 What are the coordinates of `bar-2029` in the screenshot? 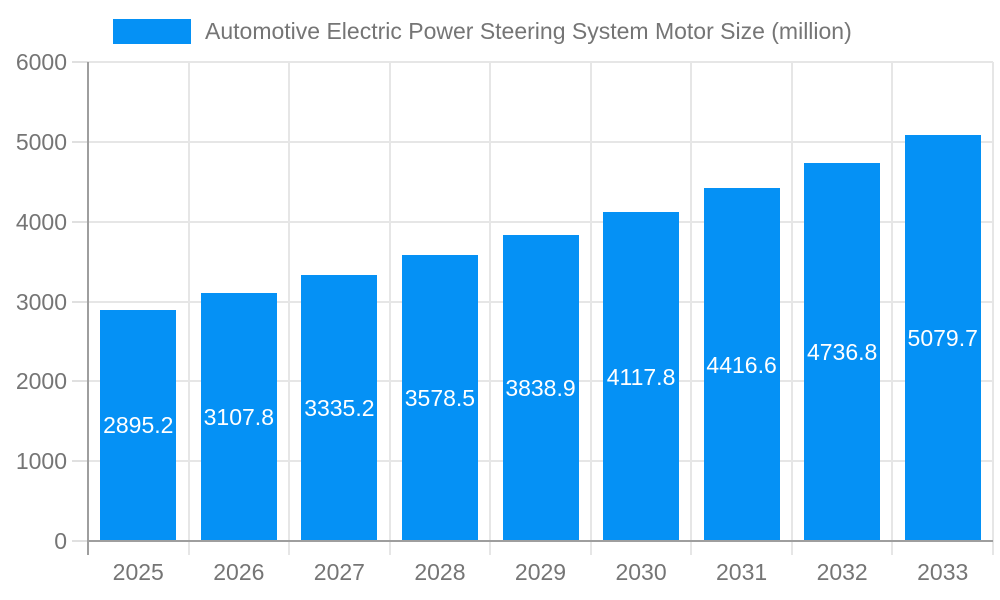 It's located at (540, 387).